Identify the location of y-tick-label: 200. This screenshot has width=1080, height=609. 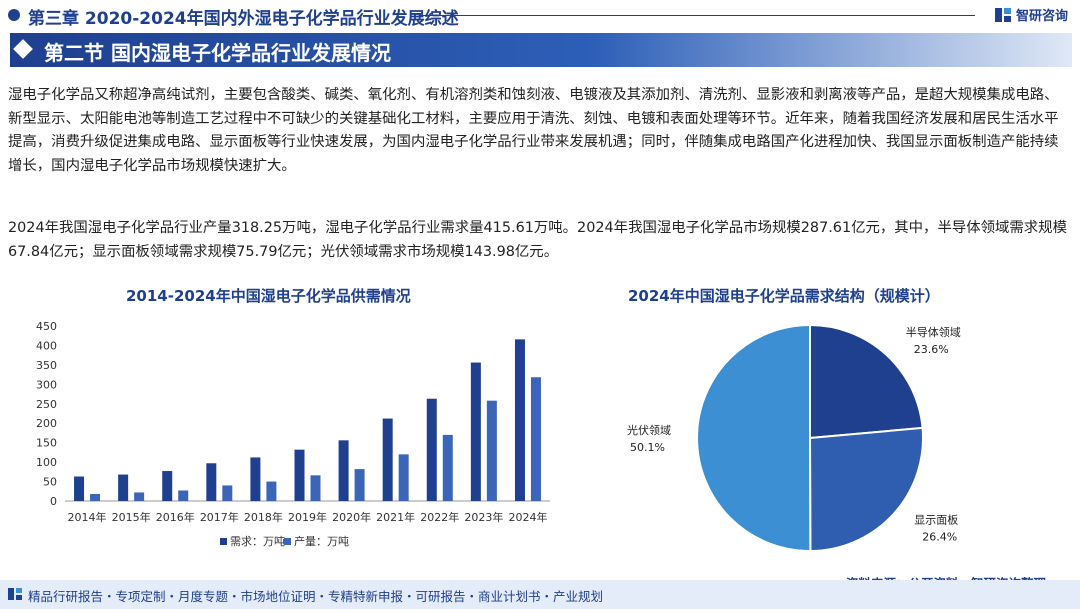
(46, 423).